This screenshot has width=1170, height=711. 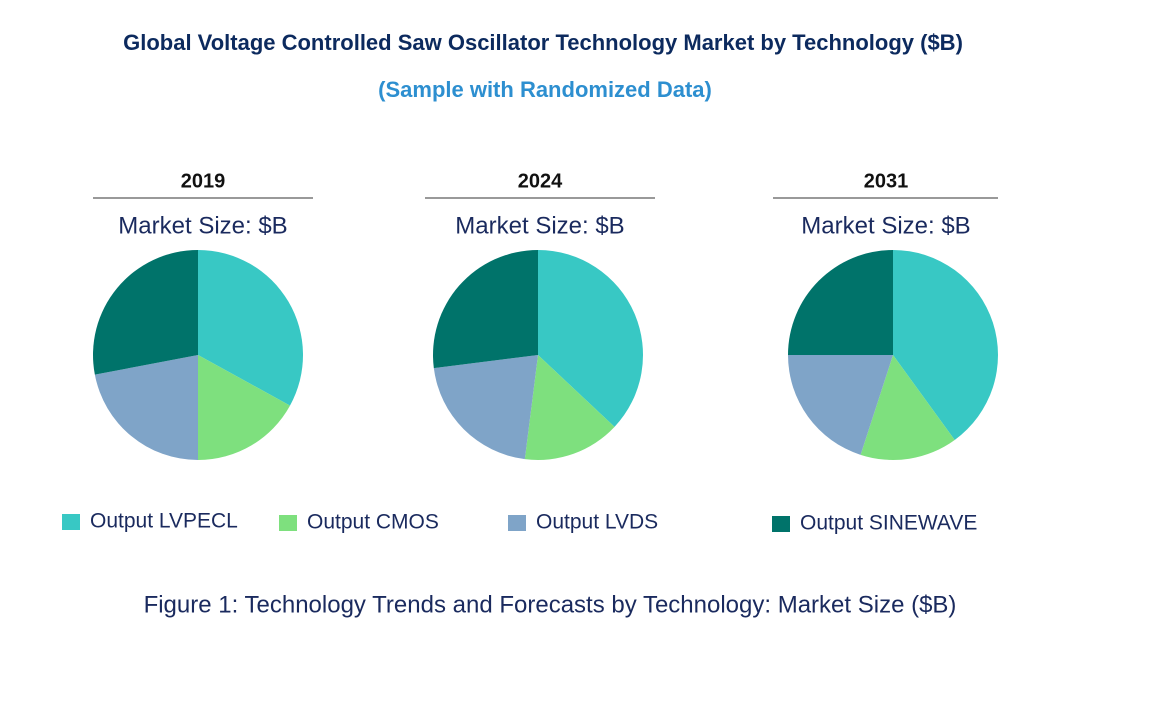 What do you see at coordinates (540, 181) in the screenshot?
I see `pie-title: 2024` at bounding box center [540, 181].